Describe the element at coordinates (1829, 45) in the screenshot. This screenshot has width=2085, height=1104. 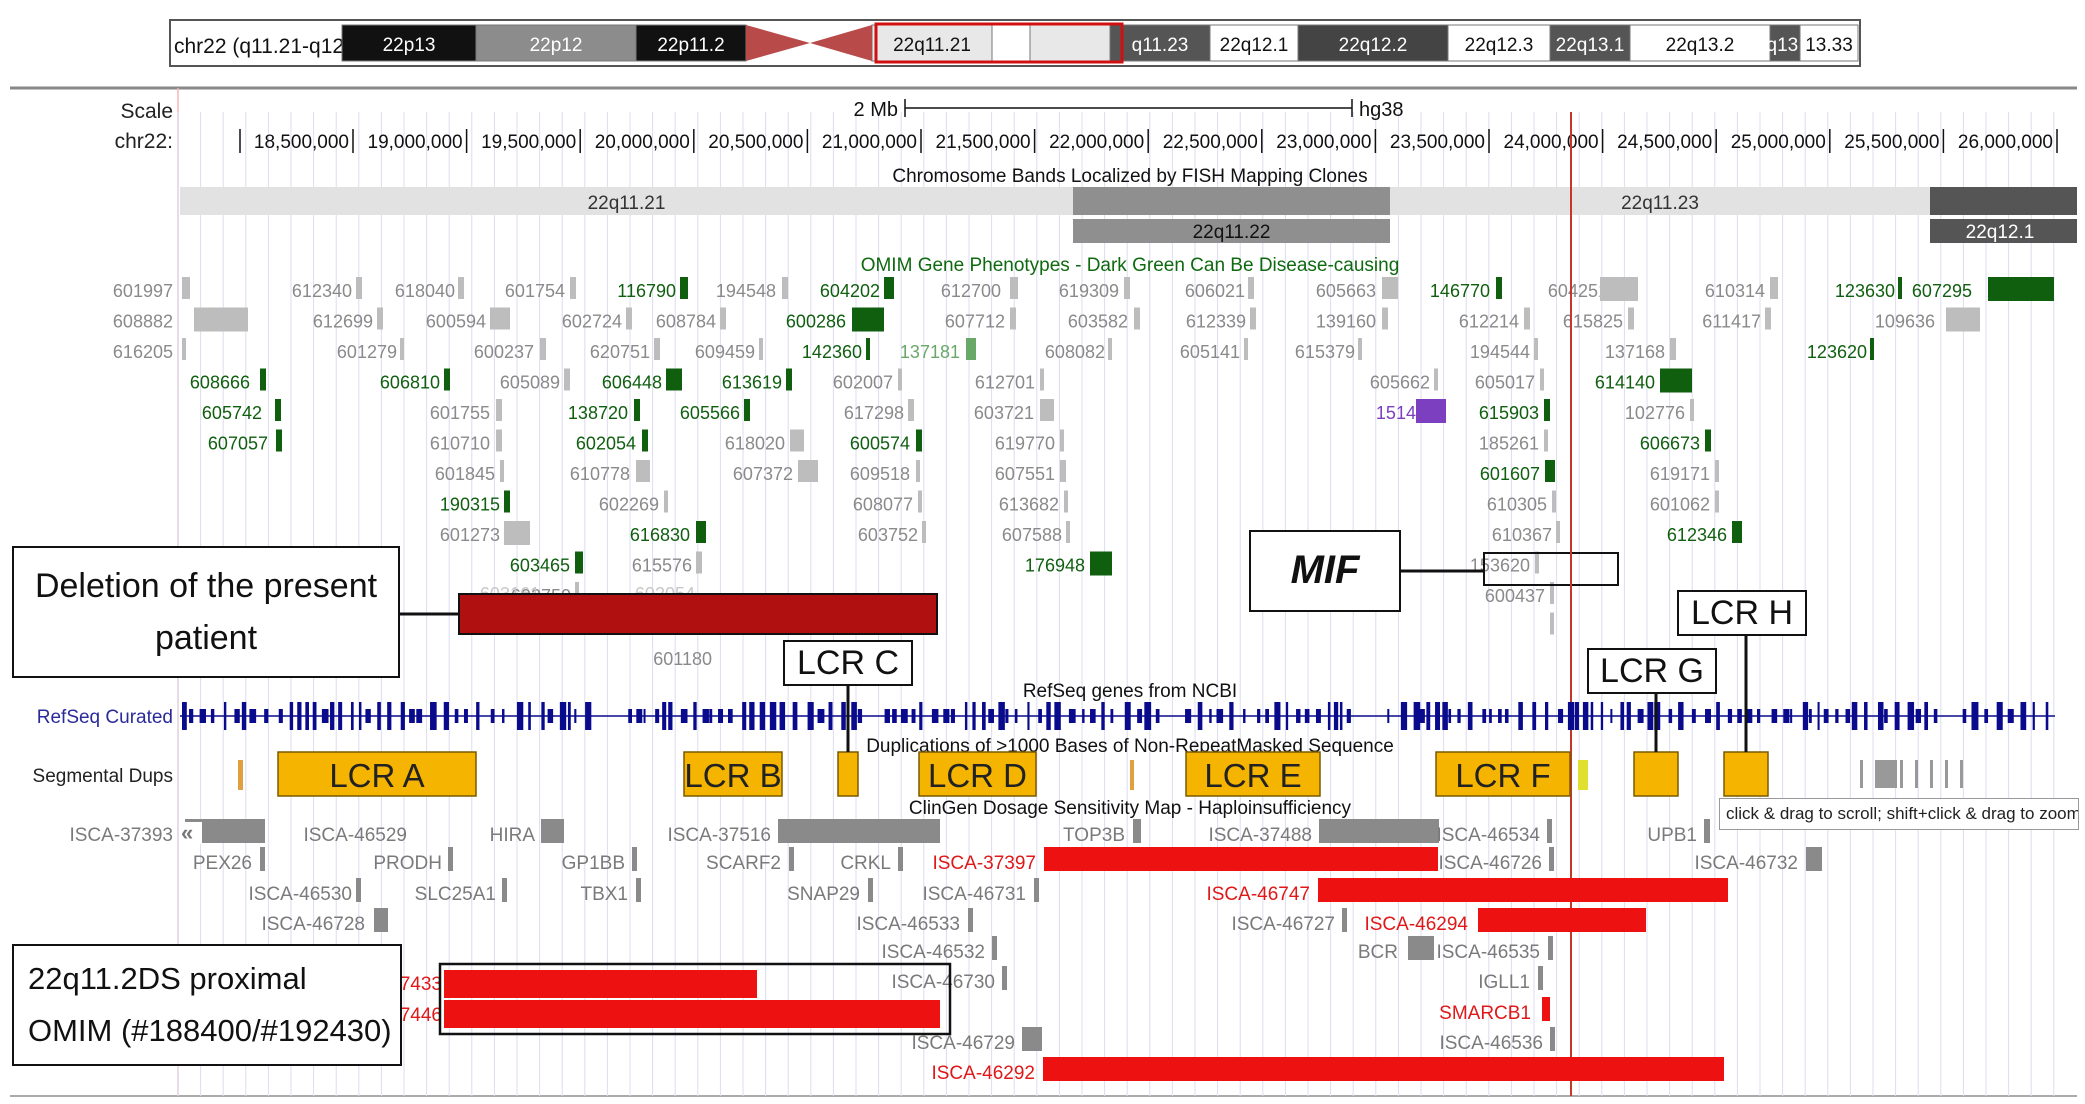
I see `ideogram-band-label: 13.33` at that location.